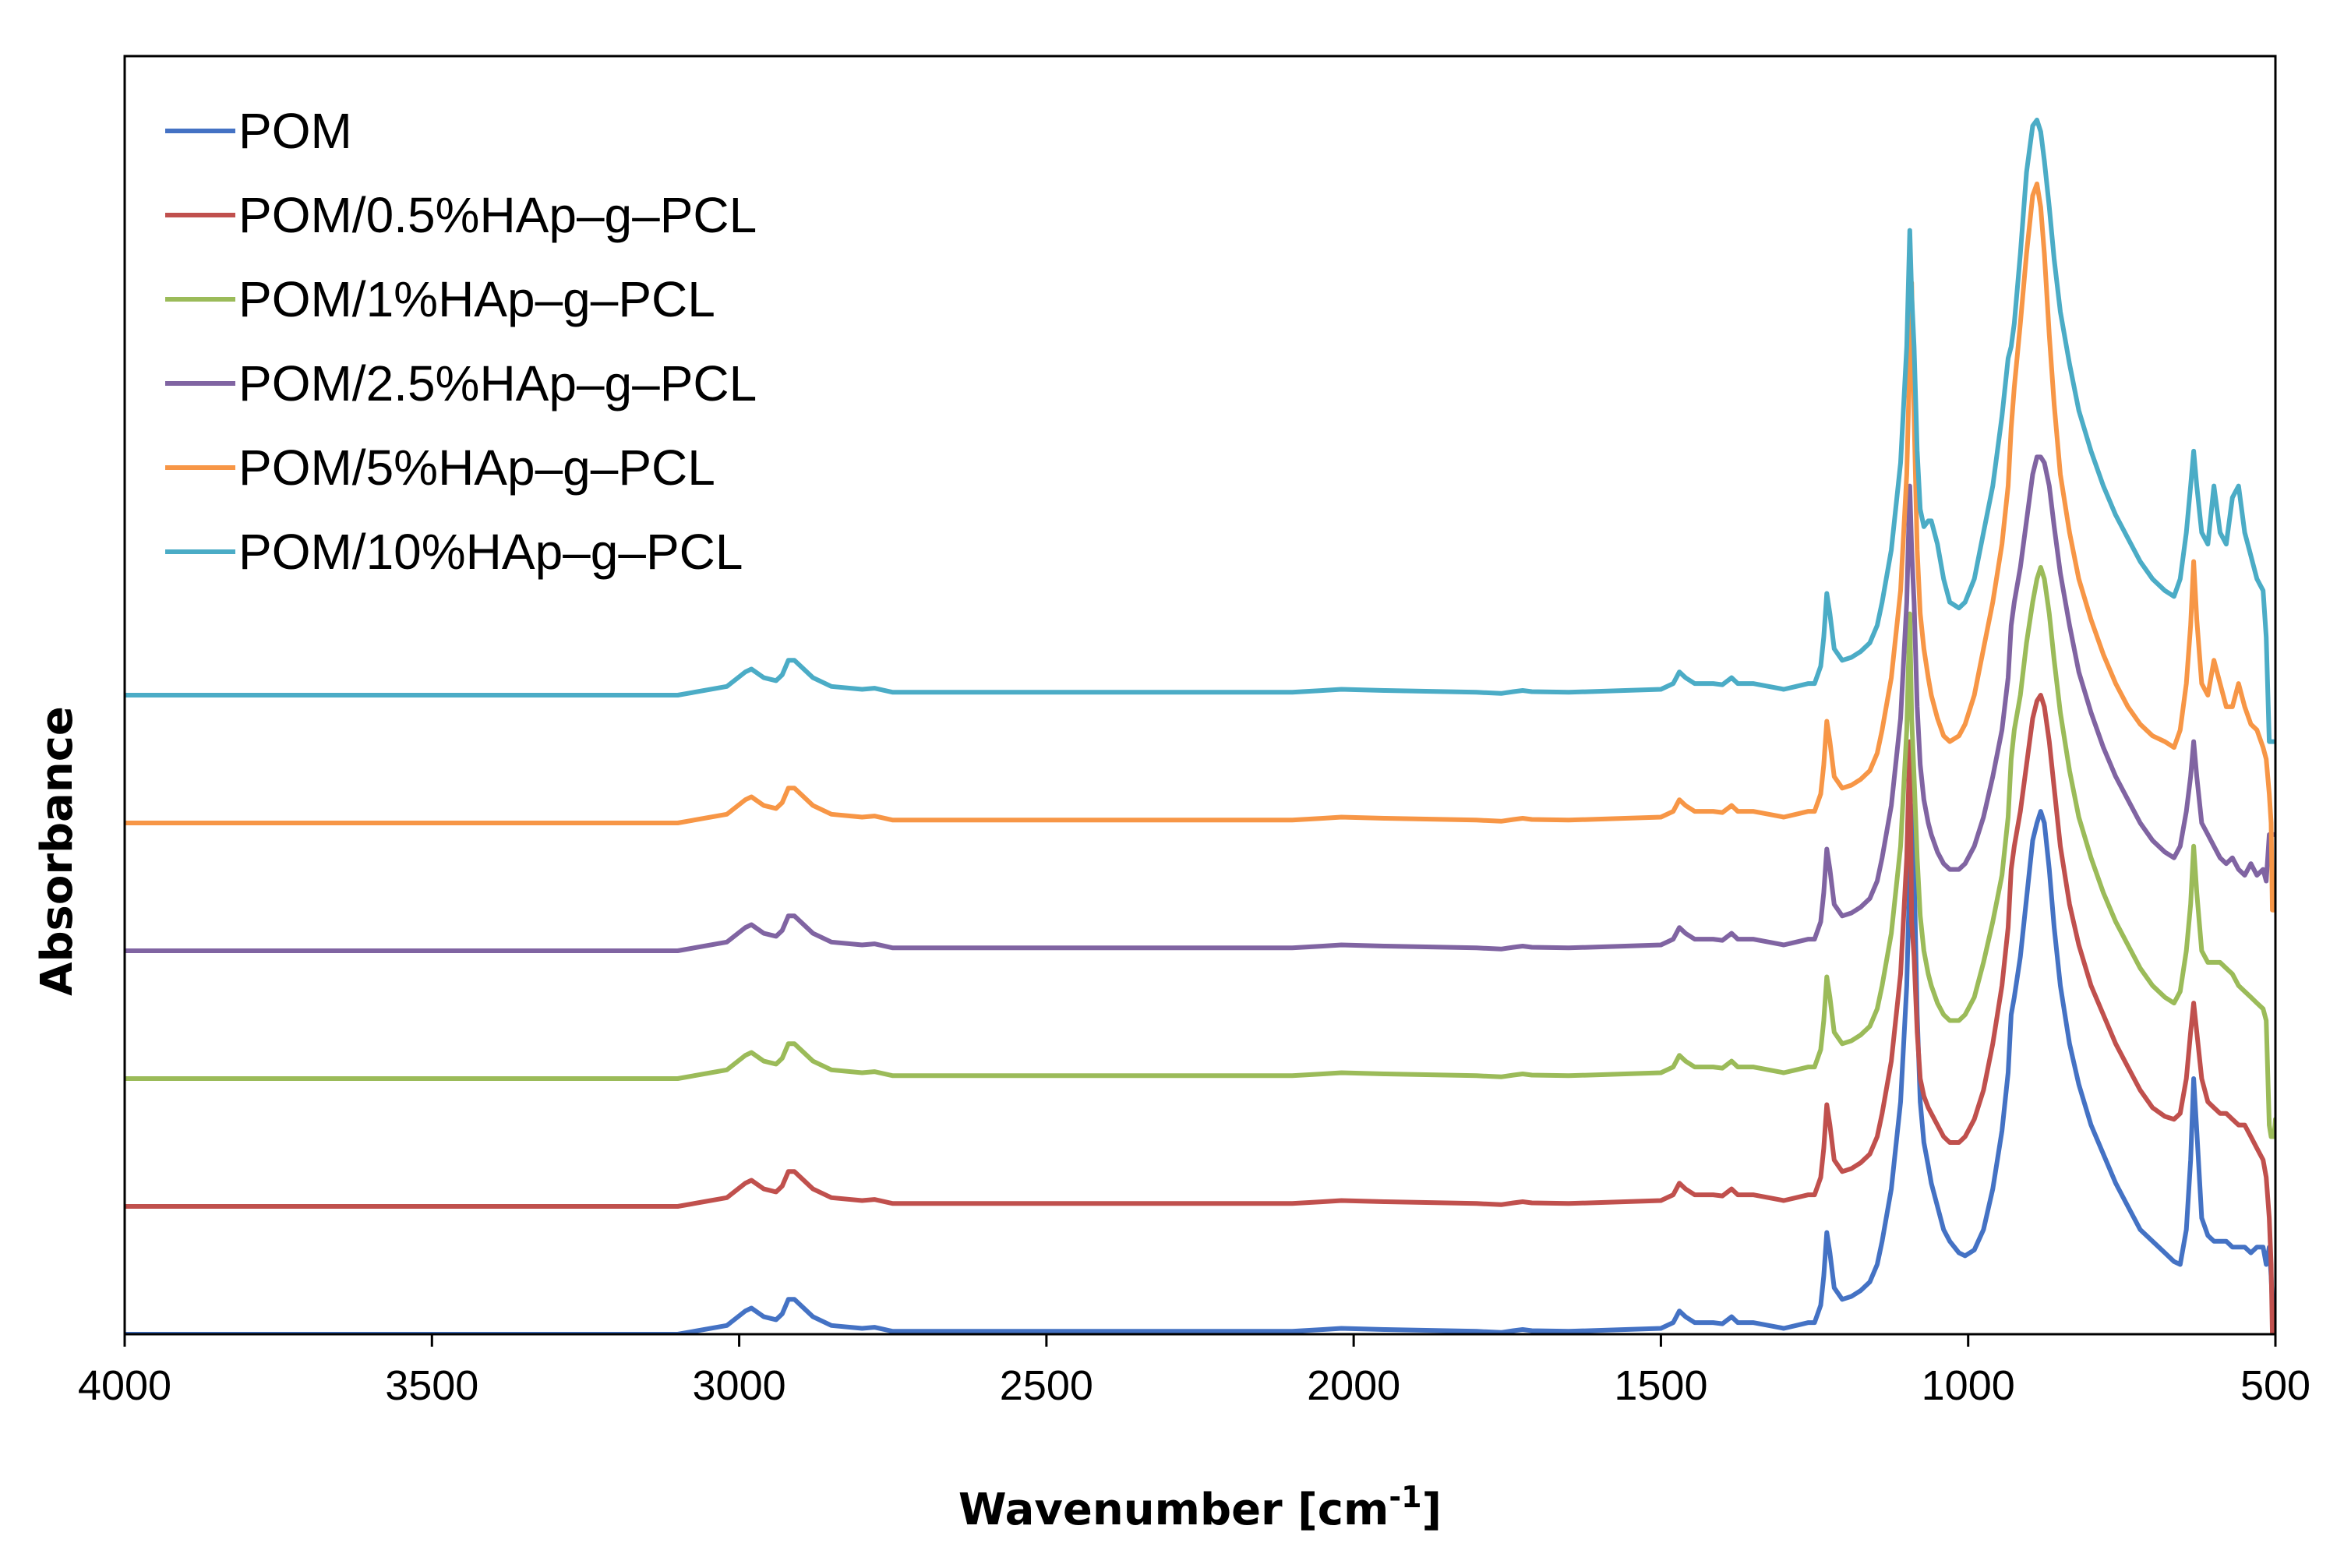 The height and width of the screenshot is (1568, 2351). I want to click on x-tick-label: 500, so click(2275, 1385).